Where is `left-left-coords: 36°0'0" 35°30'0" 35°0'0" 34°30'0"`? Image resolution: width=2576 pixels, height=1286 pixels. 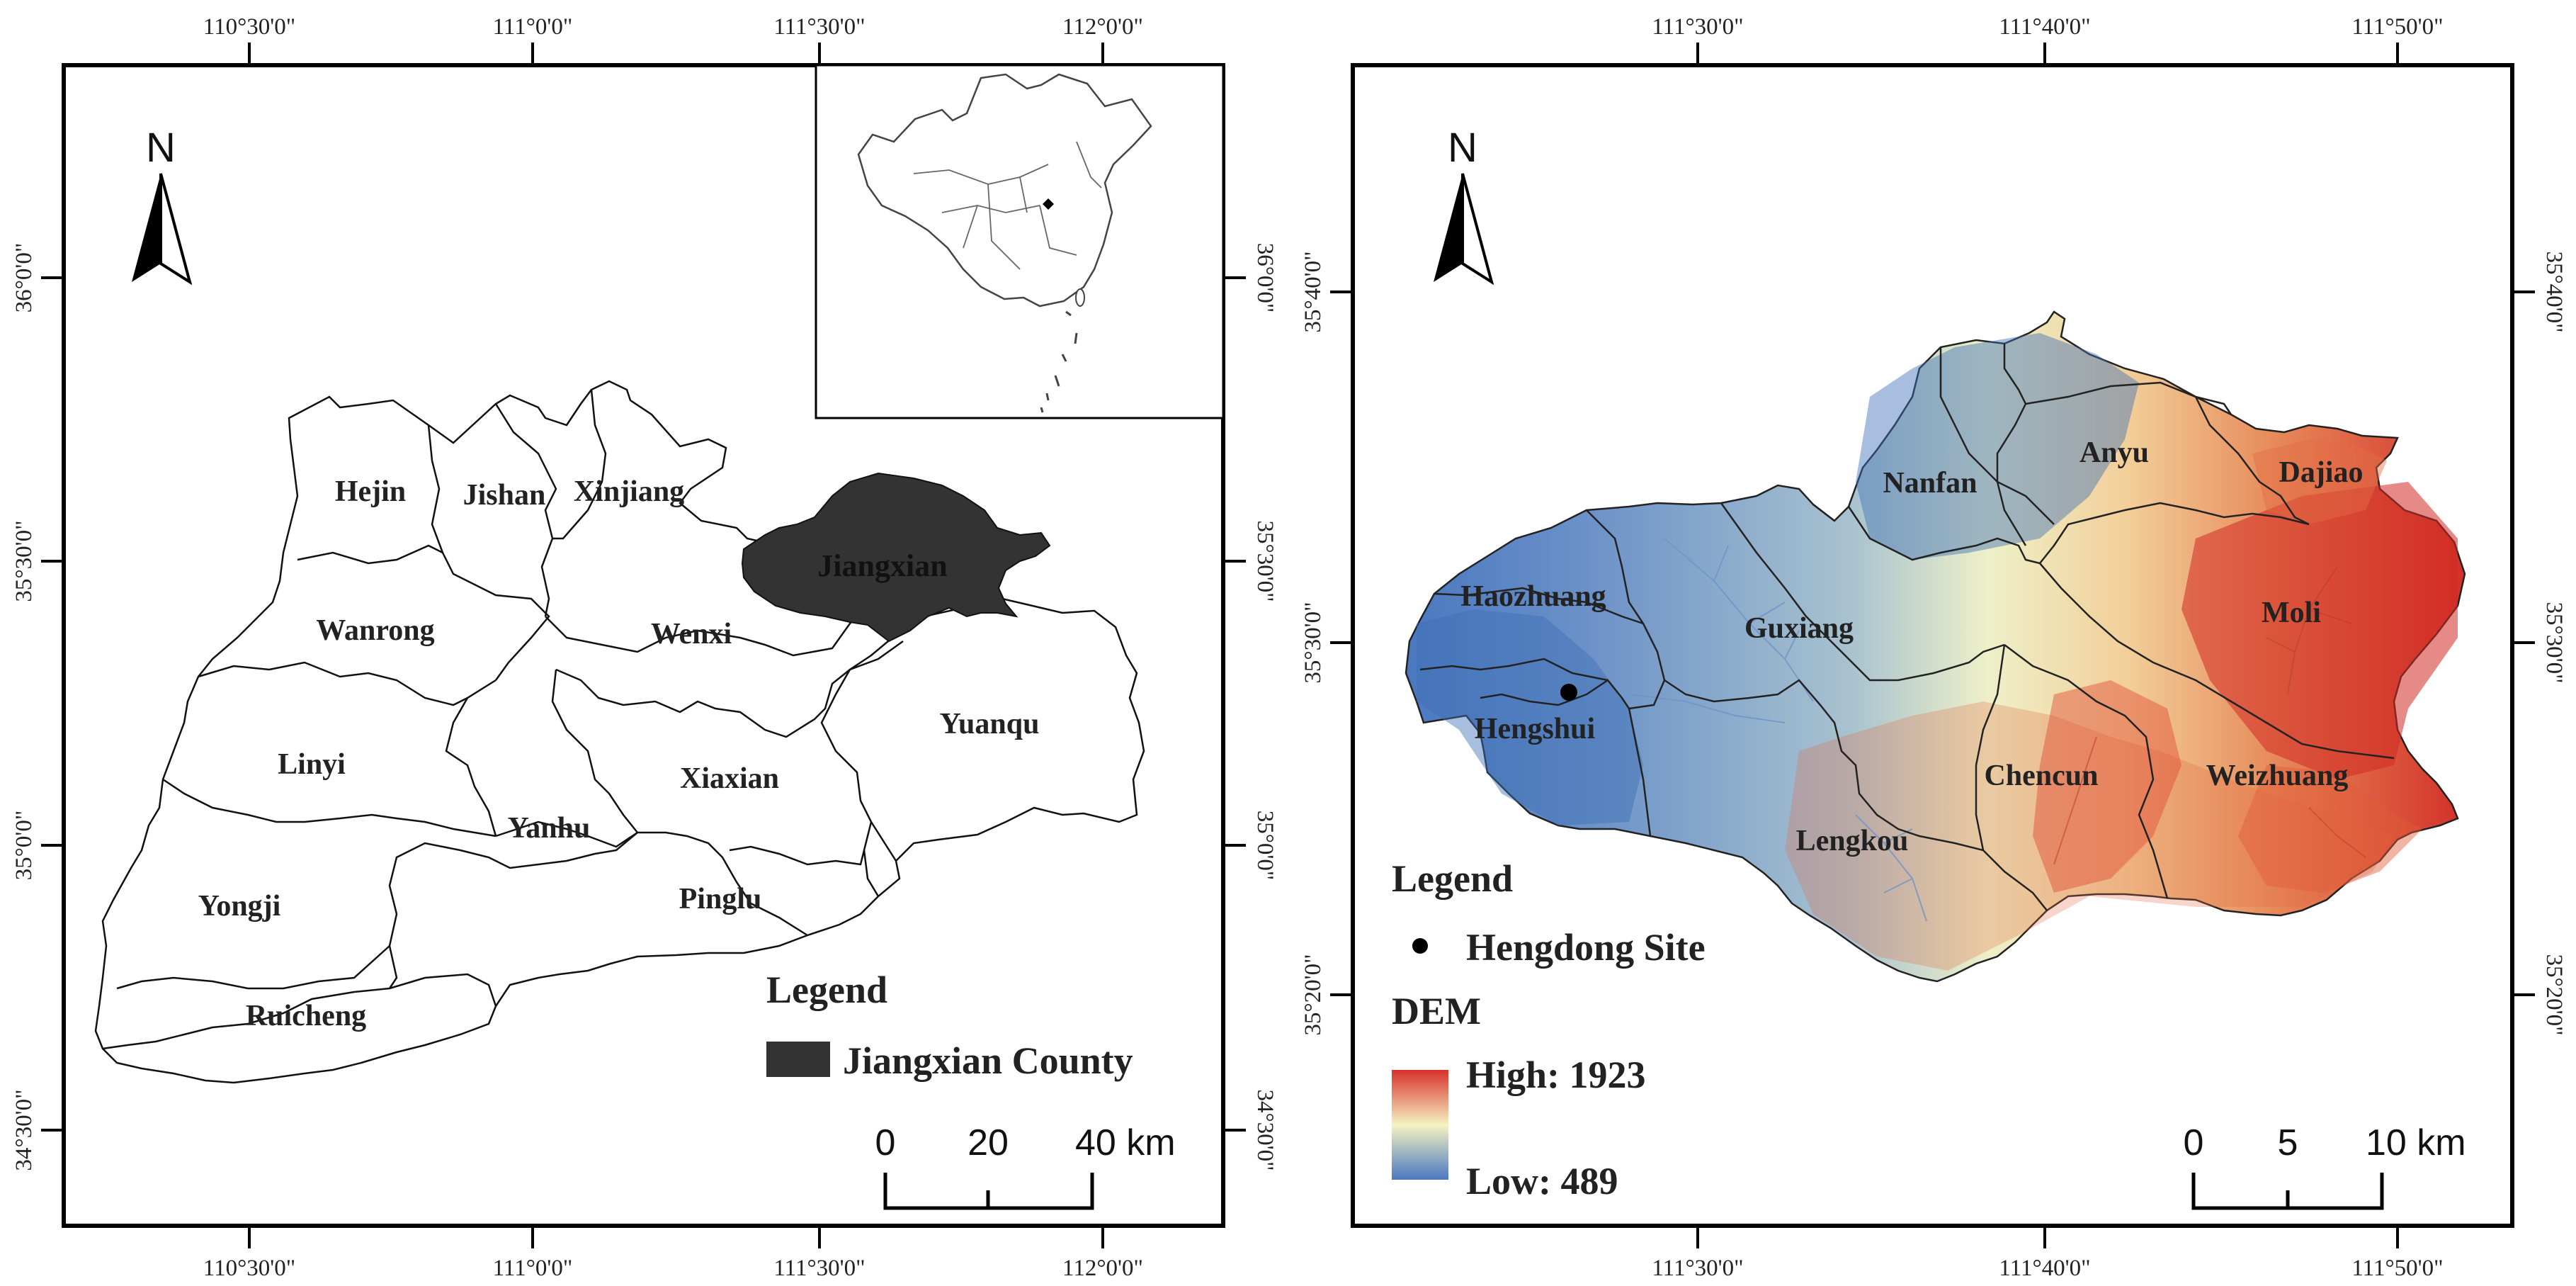
left-left-coords: 36°0'0" 35°30'0" 35°0'0" 34°30'0" is located at coordinates (24, 707).